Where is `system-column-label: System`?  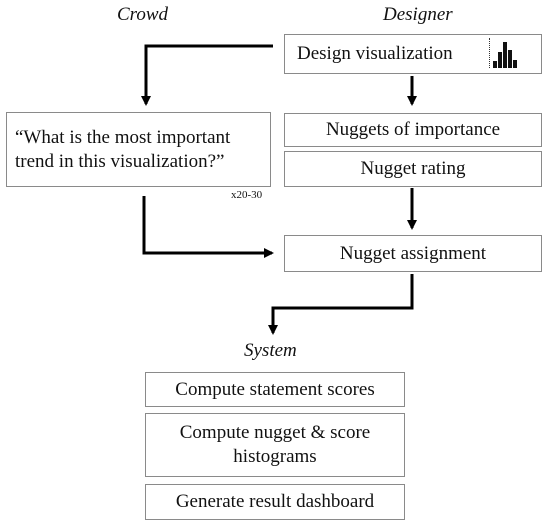 system-column-label: System is located at coordinates (270, 350).